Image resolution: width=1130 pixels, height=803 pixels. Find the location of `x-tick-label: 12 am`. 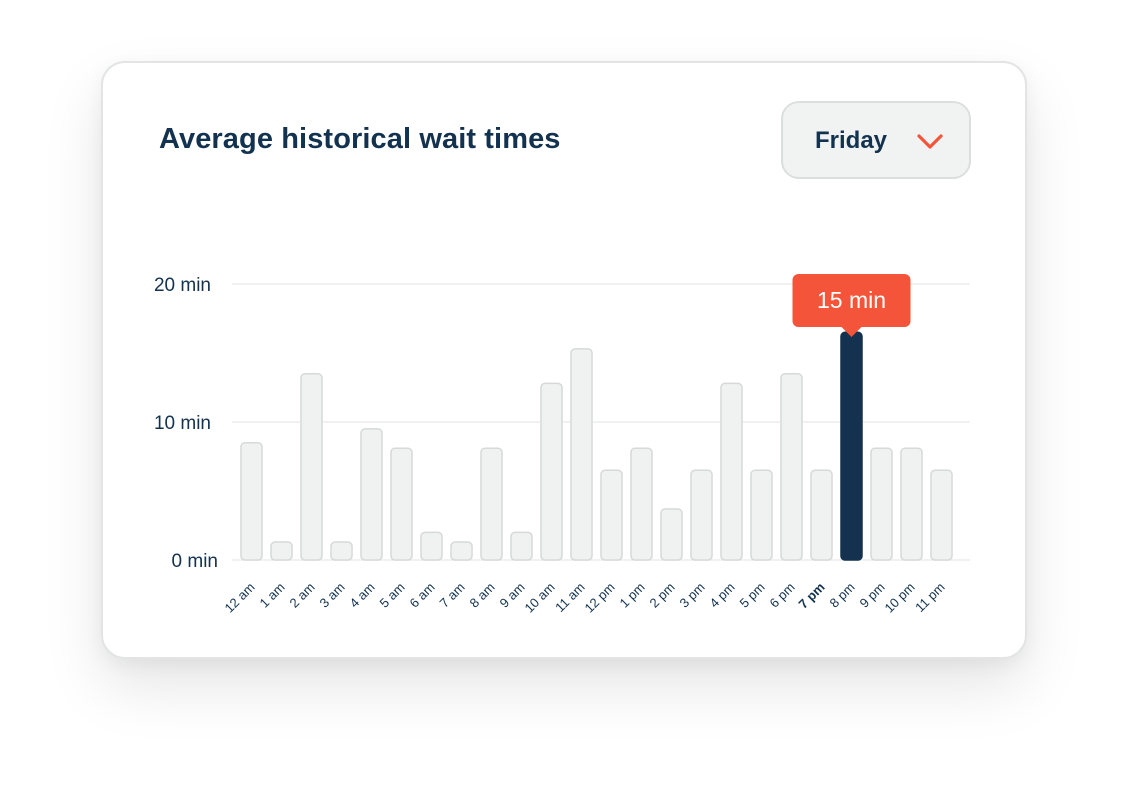

x-tick-label: 12 am is located at coordinates (239, 598).